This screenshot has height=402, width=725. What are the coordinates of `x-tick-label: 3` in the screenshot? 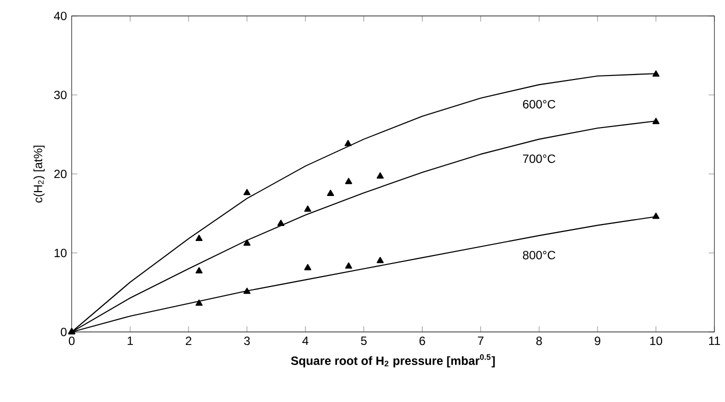 It's located at (247, 340).